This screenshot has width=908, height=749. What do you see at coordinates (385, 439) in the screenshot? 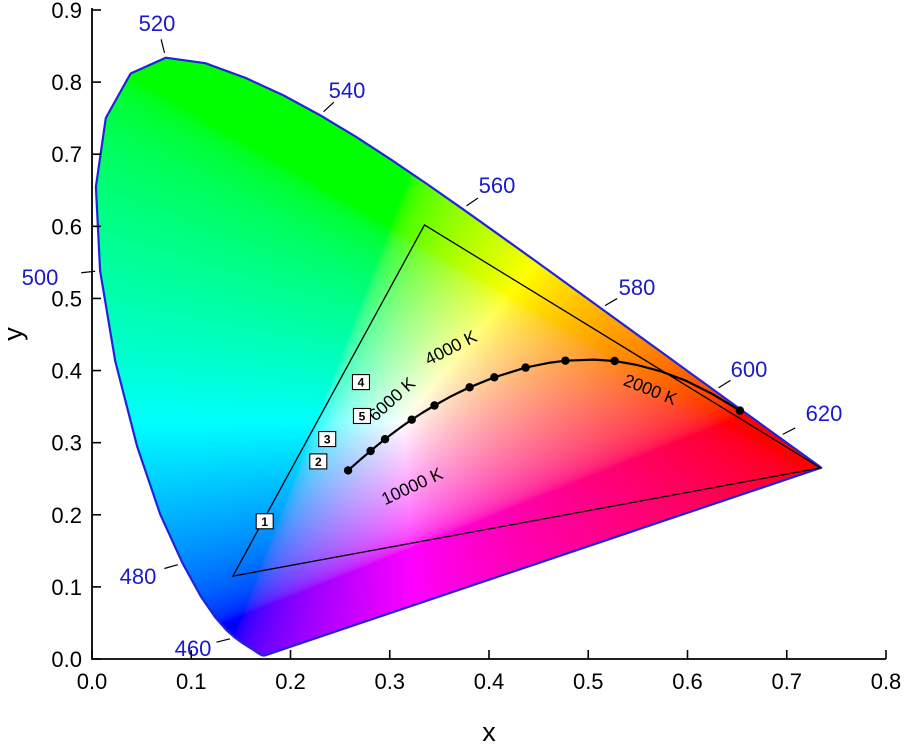
I see `planckian-dot-8000K` at bounding box center [385, 439].